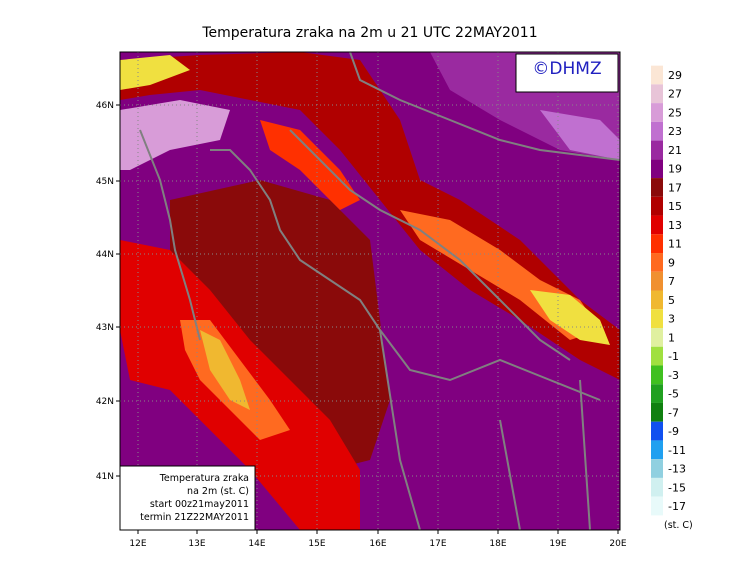  What do you see at coordinates (617, 544) in the screenshot?
I see `lon-label: 20E` at bounding box center [617, 544].